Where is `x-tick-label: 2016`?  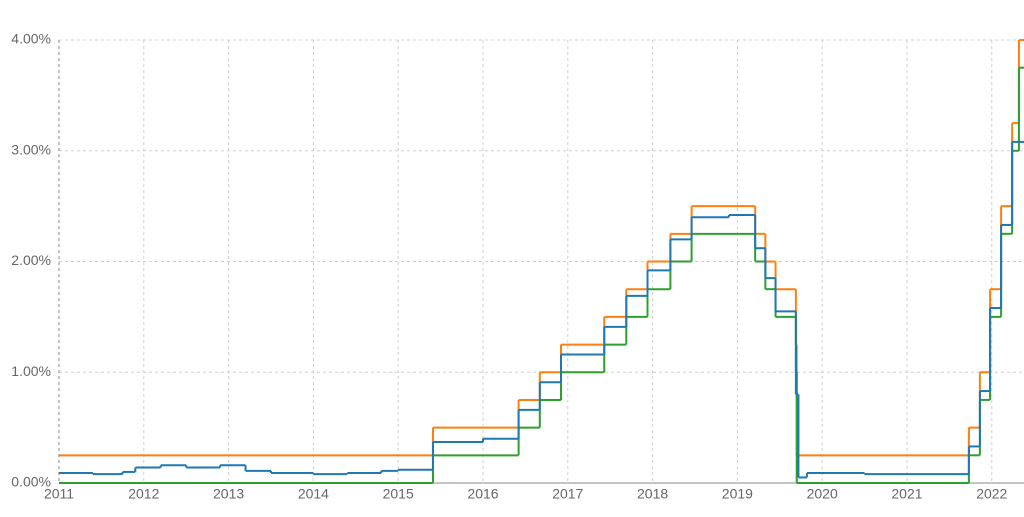 x-tick-label: 2016 is located at coordinates (482, 494).